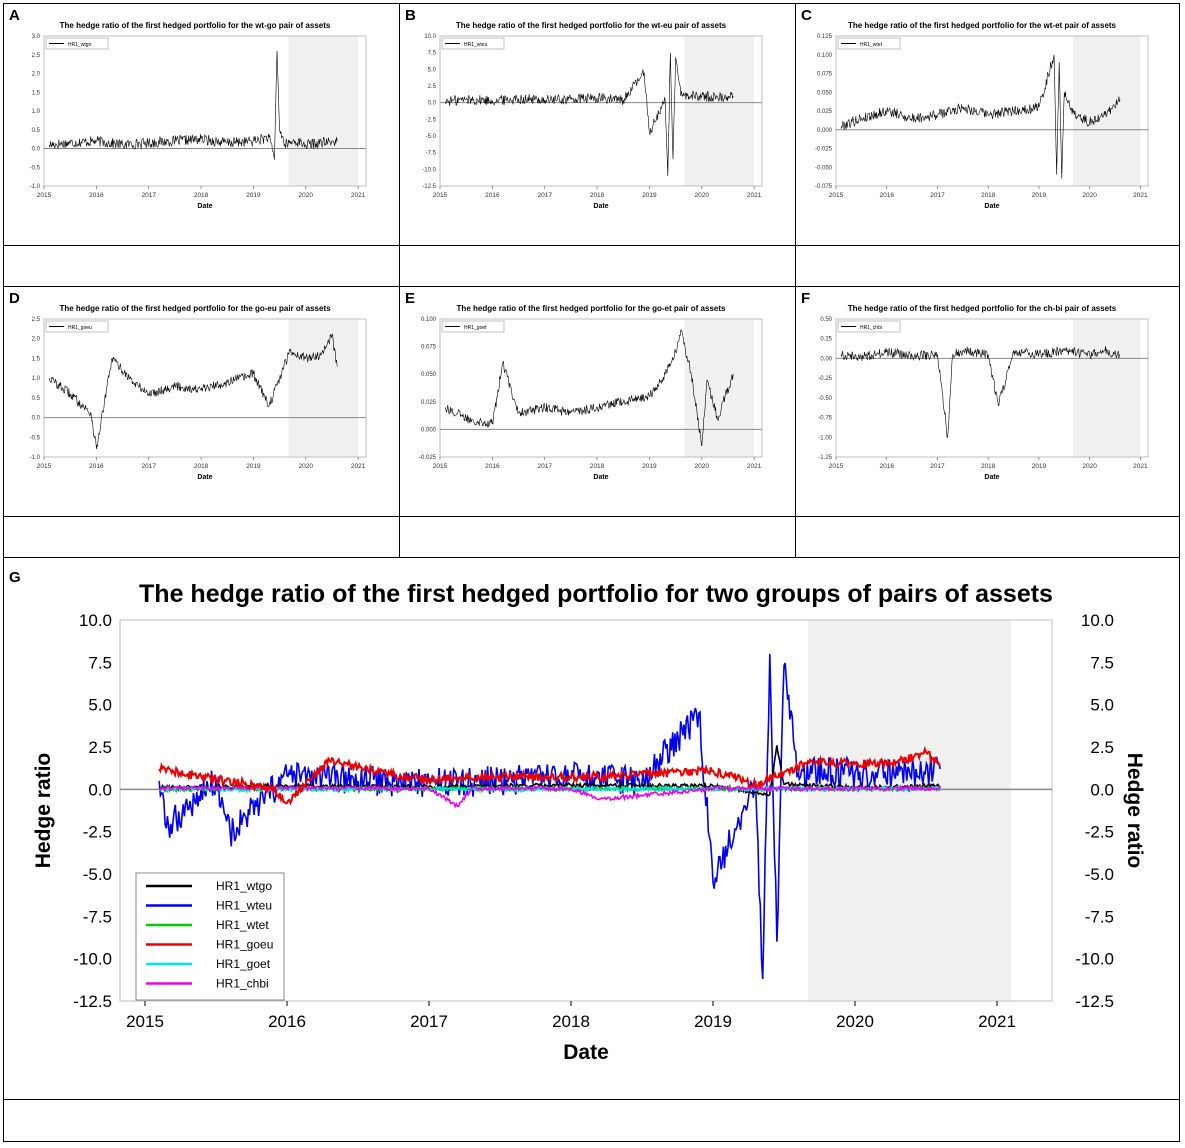  I want to click on y-tick-label-right: -10.0, so click(1094, 959).